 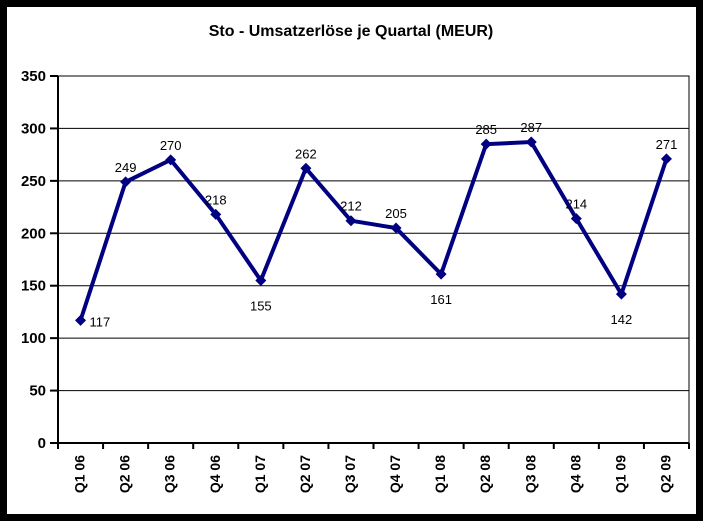 What do you see at coordinates (620, 474) in the screenshot?
I see `x-axis-tick-label: Q1 09` at bounding box center [620, 474].